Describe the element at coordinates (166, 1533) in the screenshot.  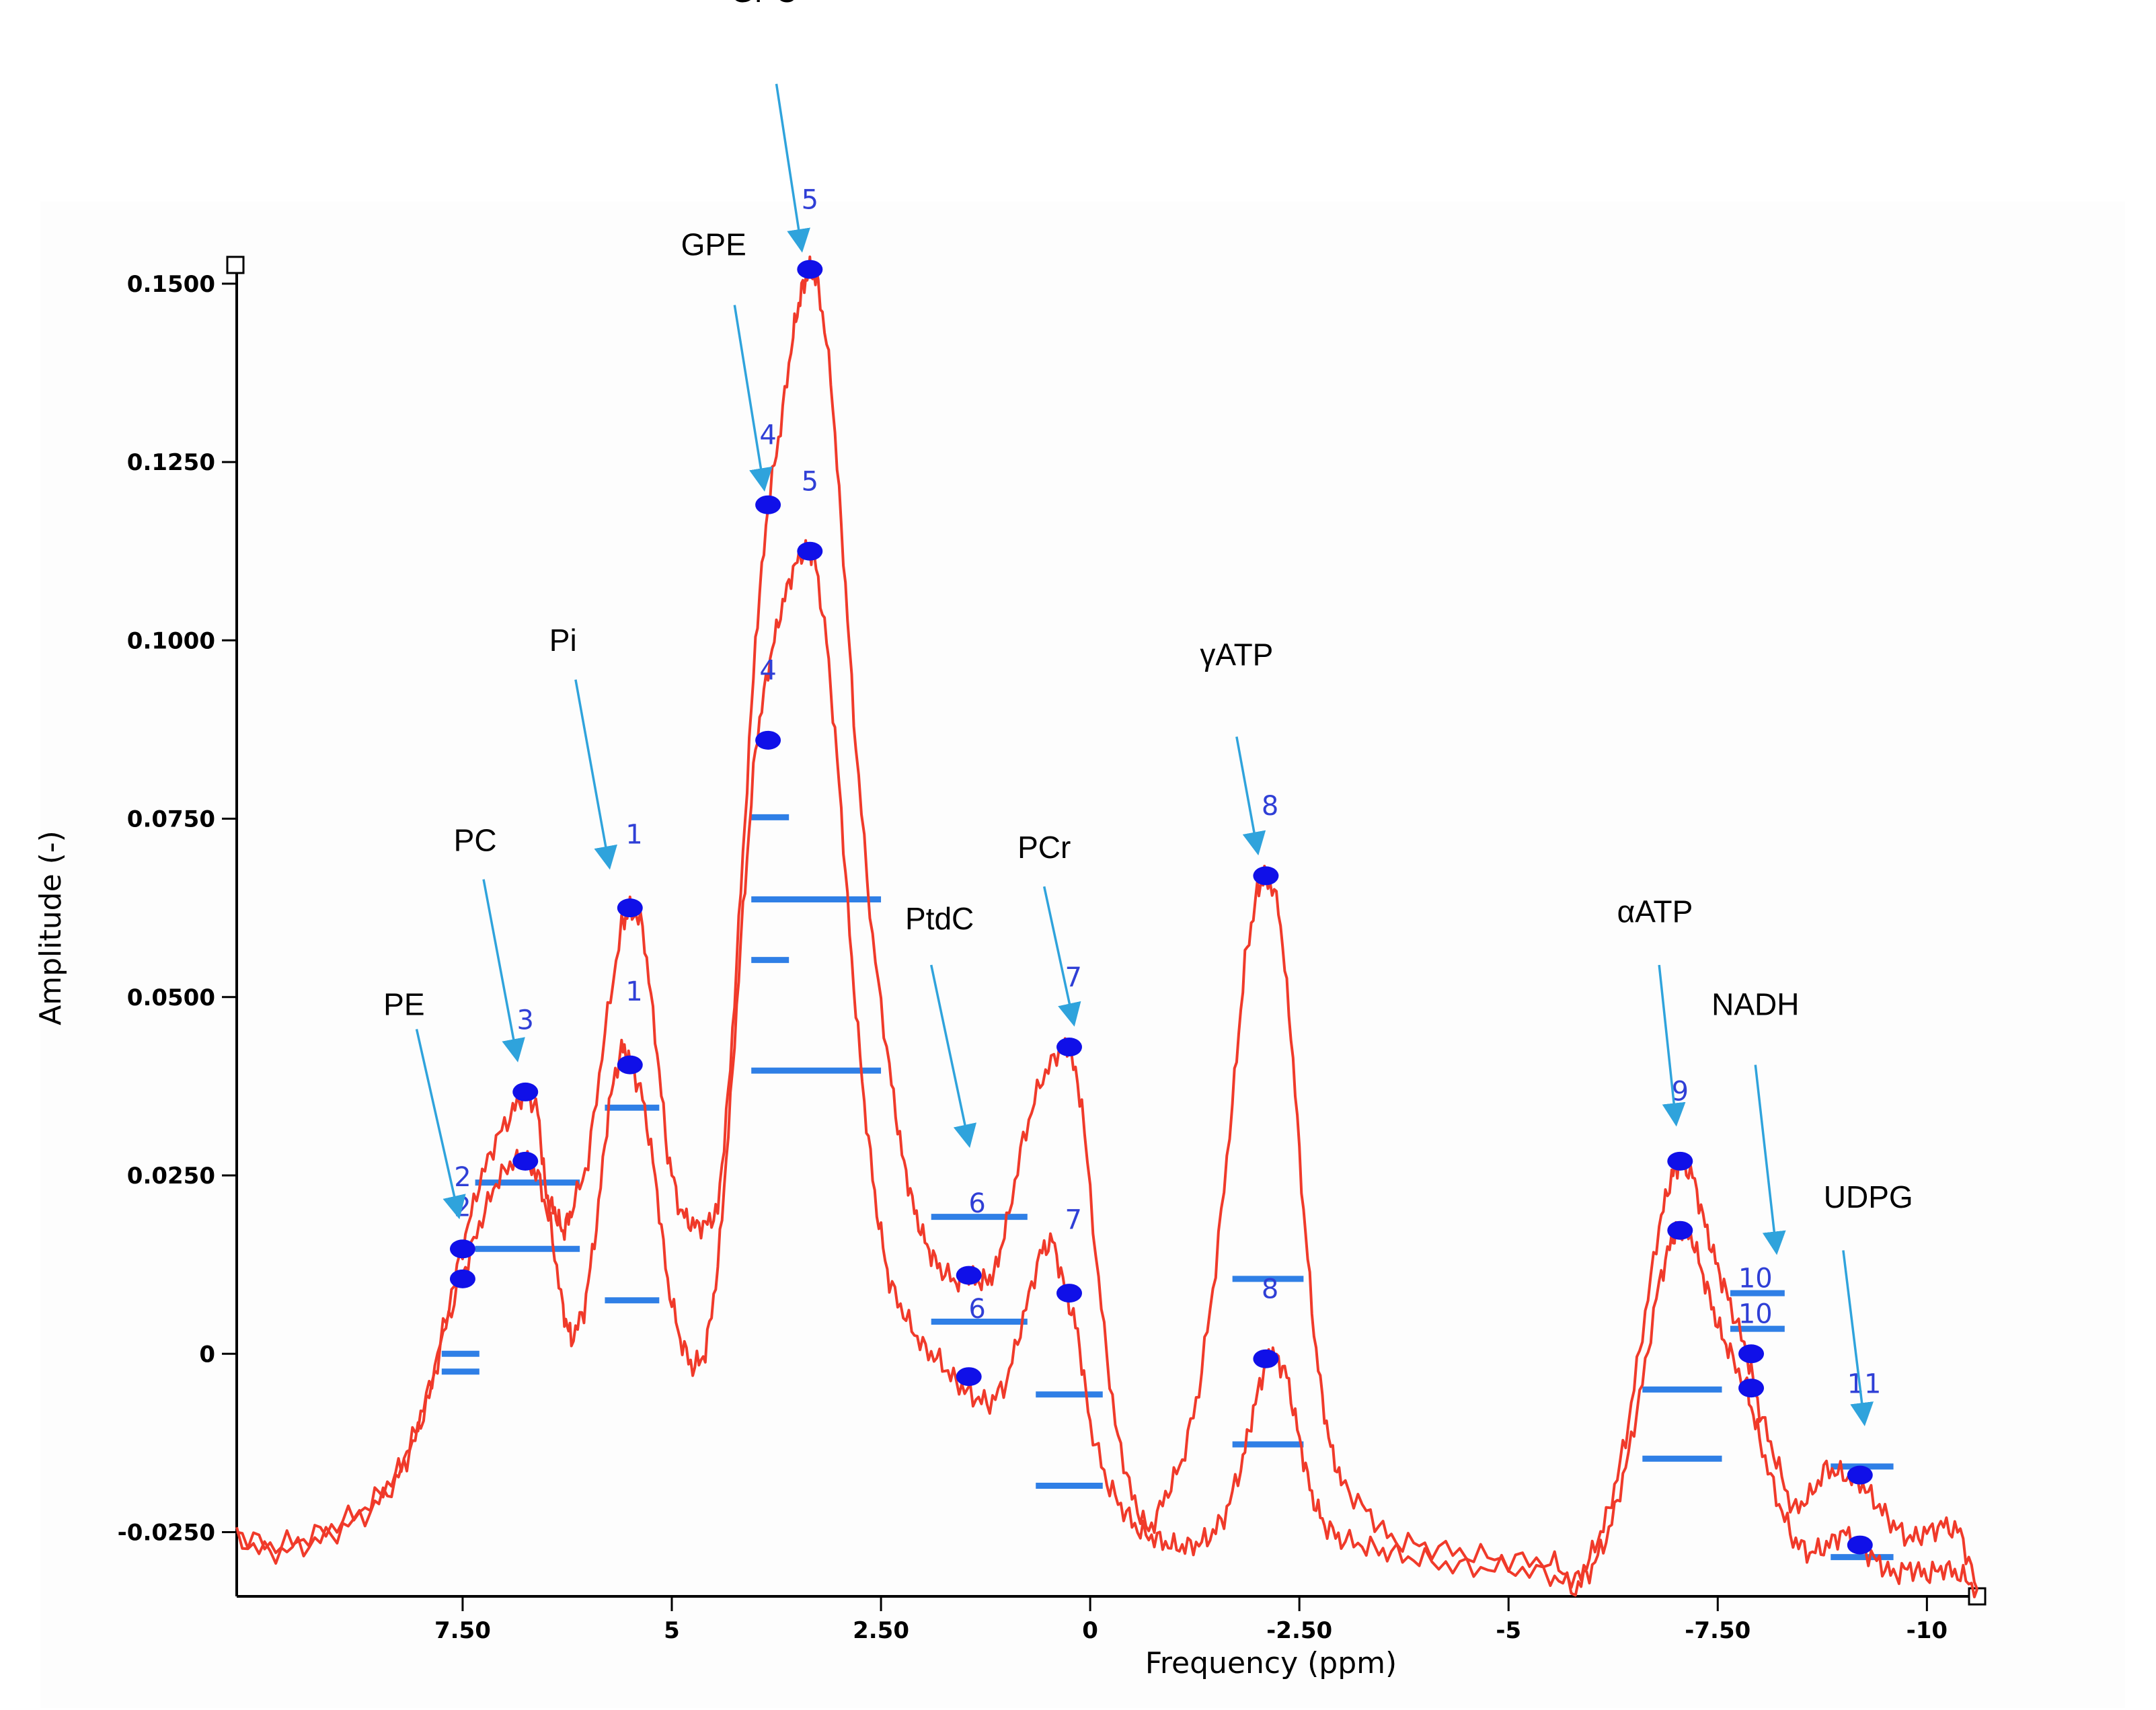
I see `y-tick-label: -0.0250` at that location.